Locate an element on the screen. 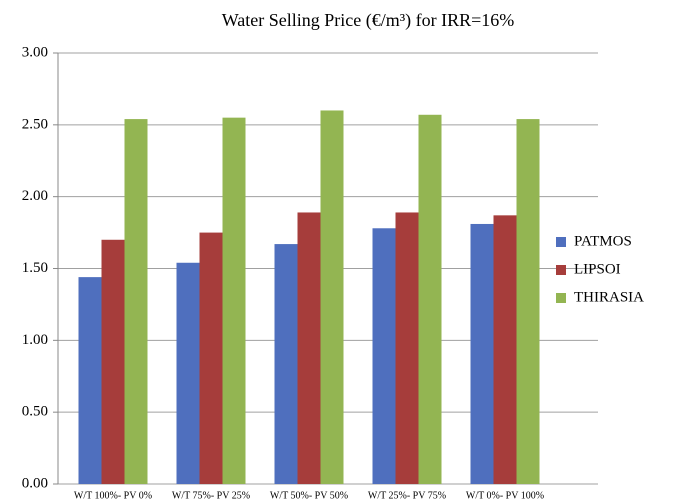  y-tick-label: 3.00 is located at coordinates (35, 52).